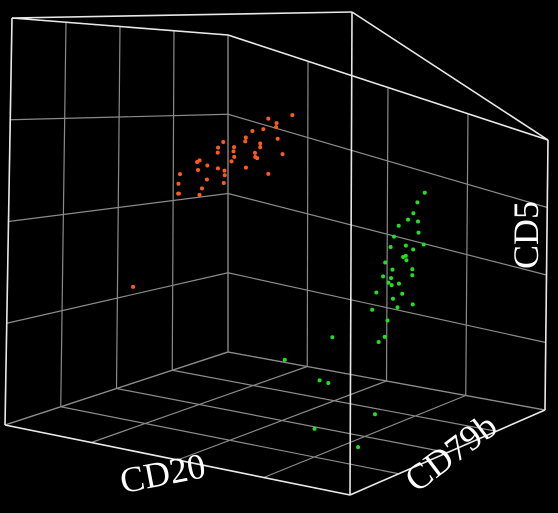 This screenshot has height=513, width=558. Describe the element at coordinates (526, 235) in the screenshot. I see `z-axis-label: CD5` at that location.